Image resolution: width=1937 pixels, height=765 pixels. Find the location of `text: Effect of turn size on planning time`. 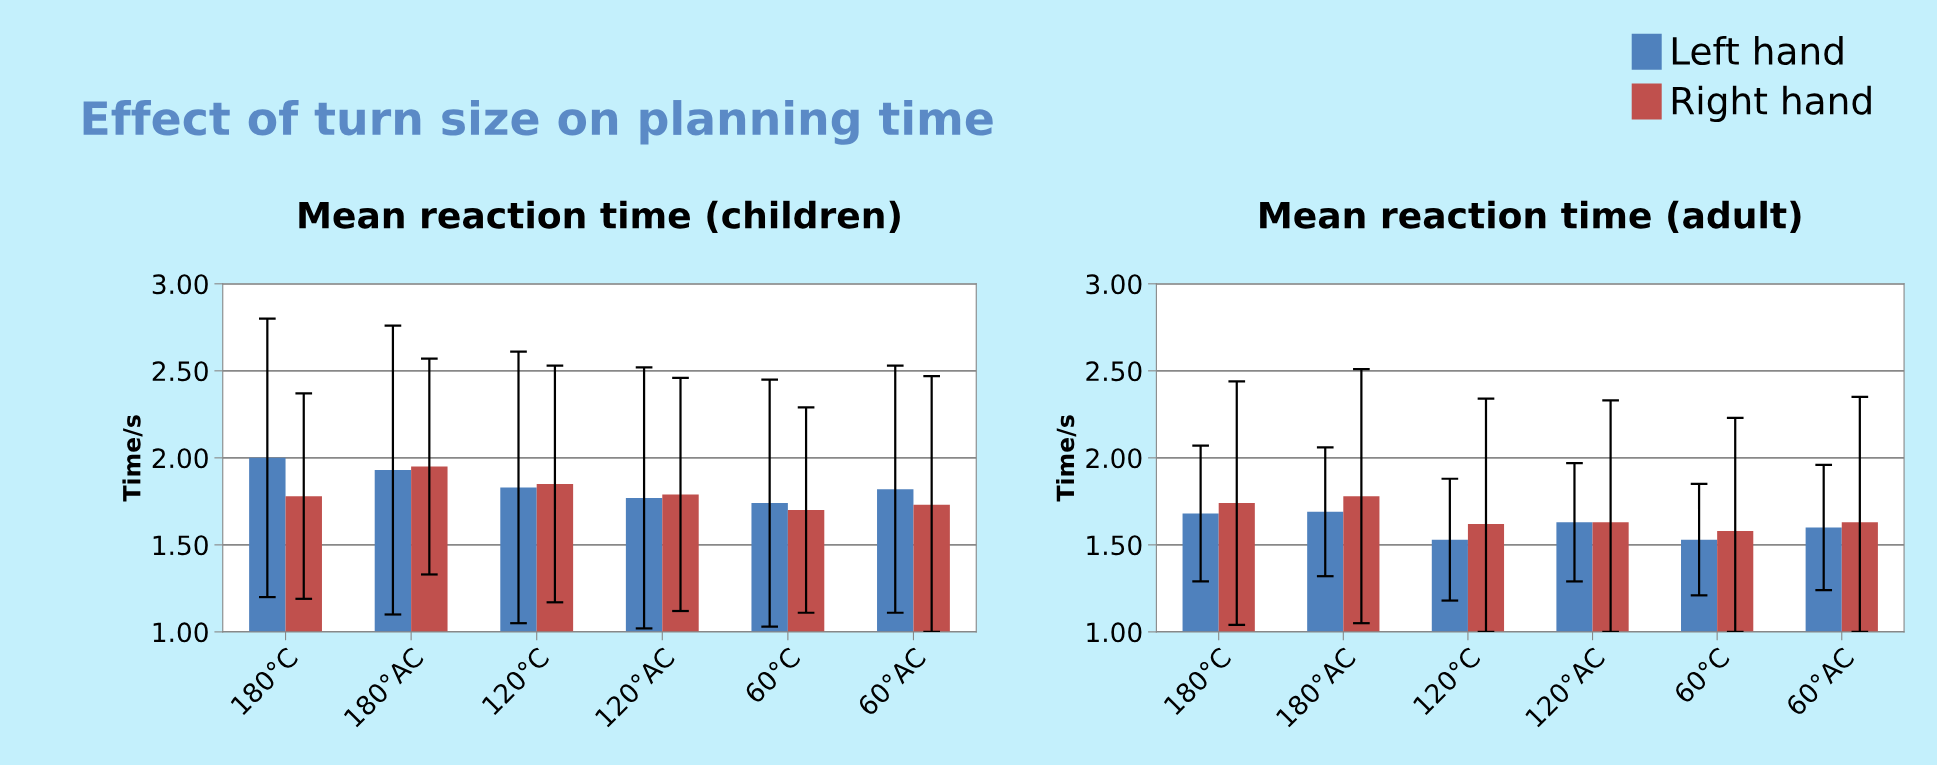

text: Effect of turn size on planning time is located at coordinates (538, 122).